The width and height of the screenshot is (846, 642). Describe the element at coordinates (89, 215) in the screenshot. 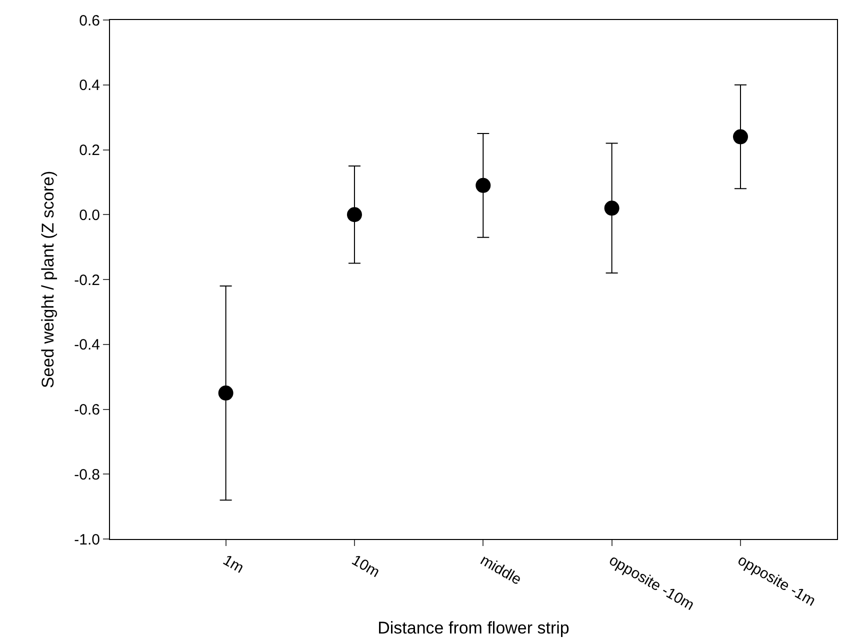

I see `y-tick-label: 0.0` at that location.